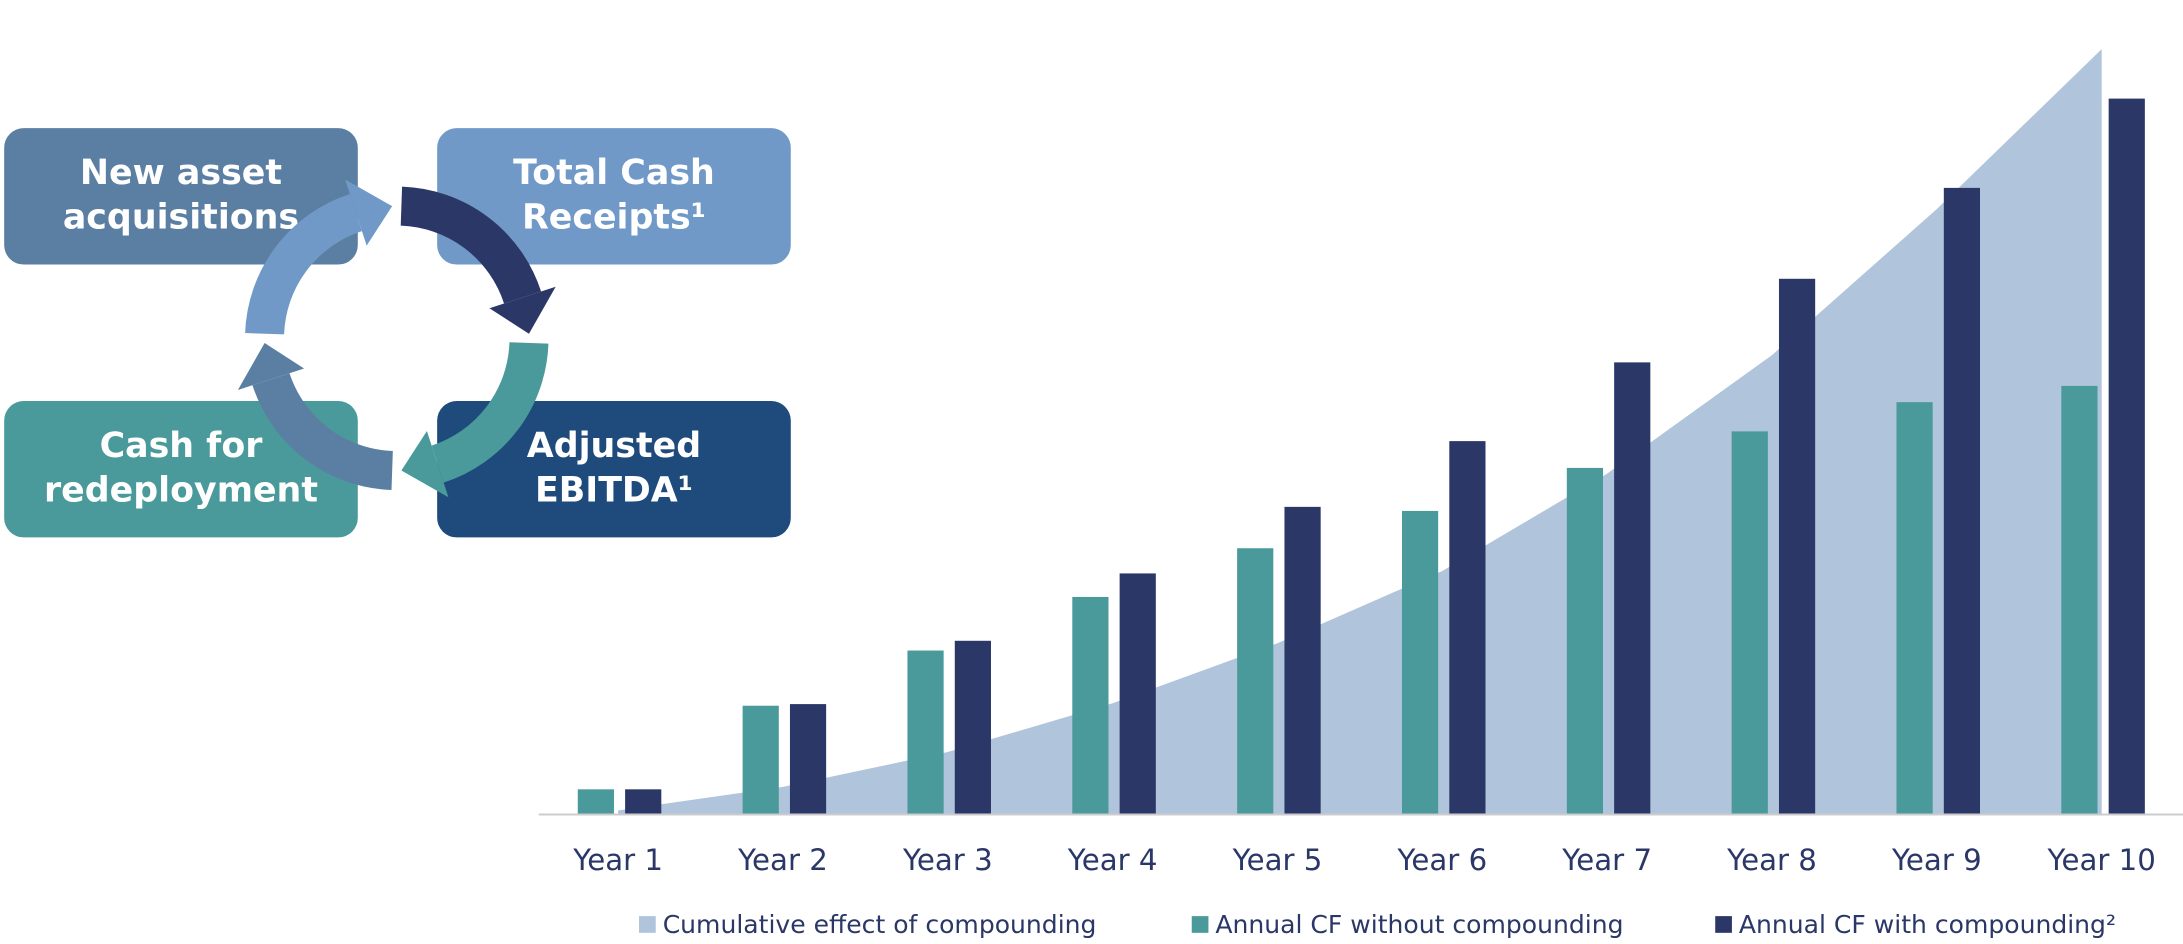 The image size is (2183, 944). Describe the element at coordinates (1112, 860) in the screenshot. I see `x-tick-label: Year 4` at that location.